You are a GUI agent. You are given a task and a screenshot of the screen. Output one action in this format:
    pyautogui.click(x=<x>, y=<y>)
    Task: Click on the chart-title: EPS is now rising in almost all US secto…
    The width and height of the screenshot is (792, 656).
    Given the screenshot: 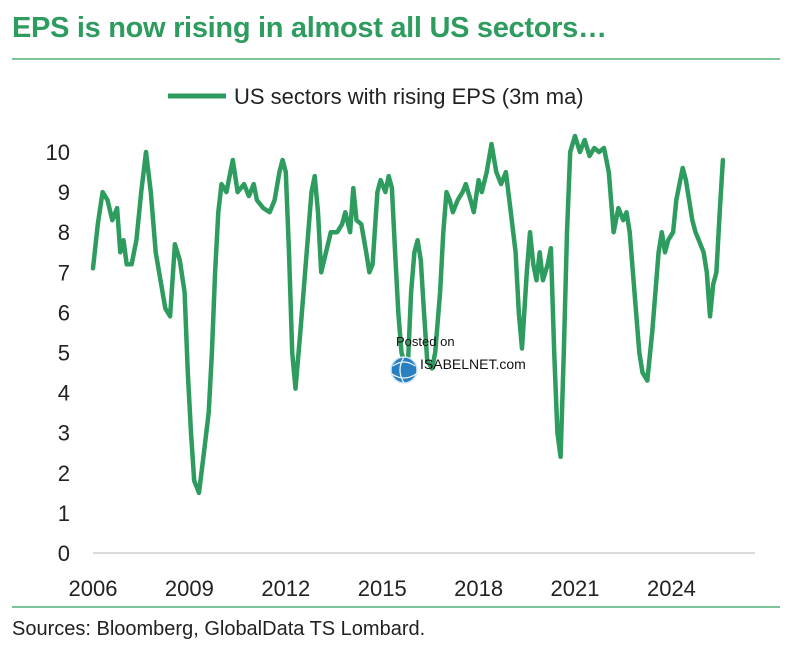 What is the action you would take?
    pyautogui.click(x=309, y=28)
    